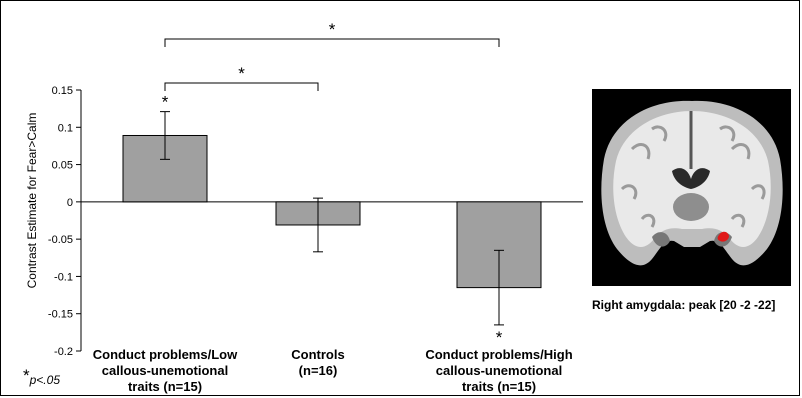 Image resolution: width=802 pixels, height=398 pixels. I want to click on cortical-folds, so click(693, 176).